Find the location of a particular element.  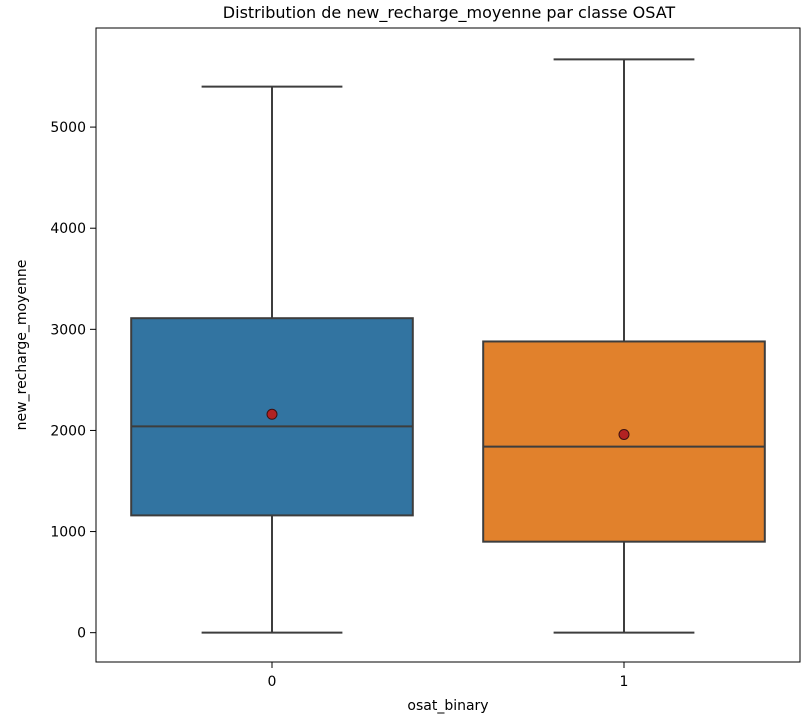

y-tick-label-1: 1000 is located at coordinates (68, 533).